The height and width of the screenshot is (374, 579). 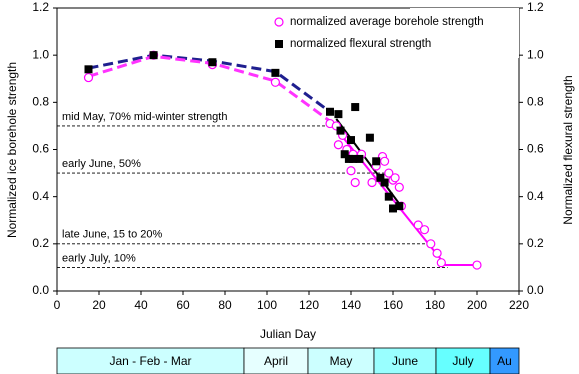 I want to click on annotation-text: early June, 50%, so click(x=101, y=164).